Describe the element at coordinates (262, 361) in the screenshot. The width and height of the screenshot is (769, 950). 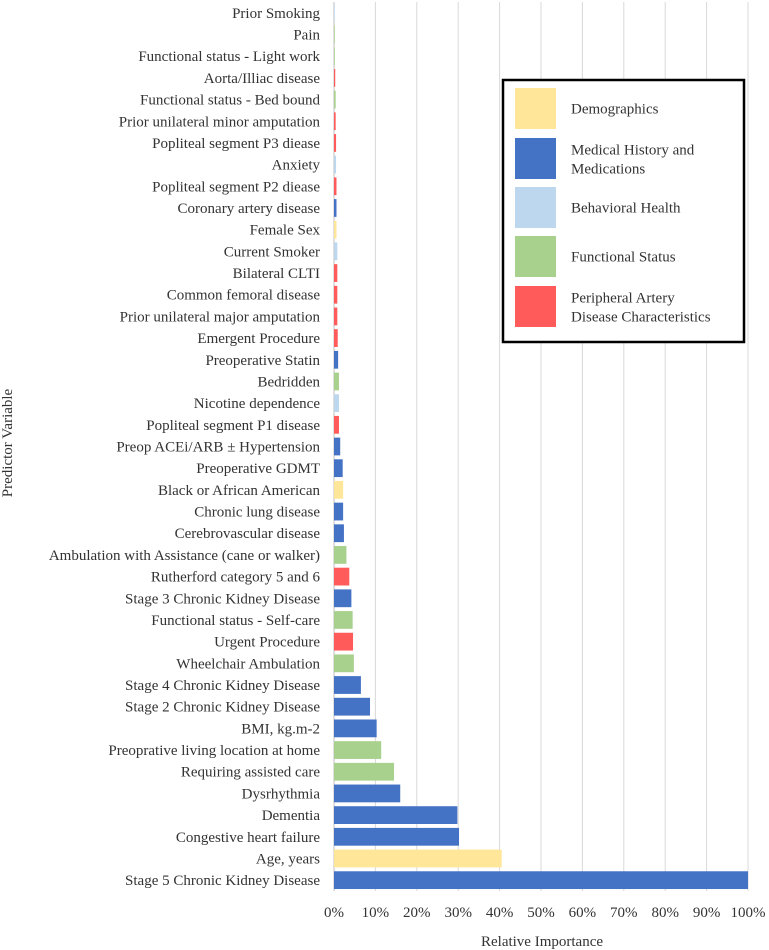
I see `category-label: Preoperative Statin` at that location.